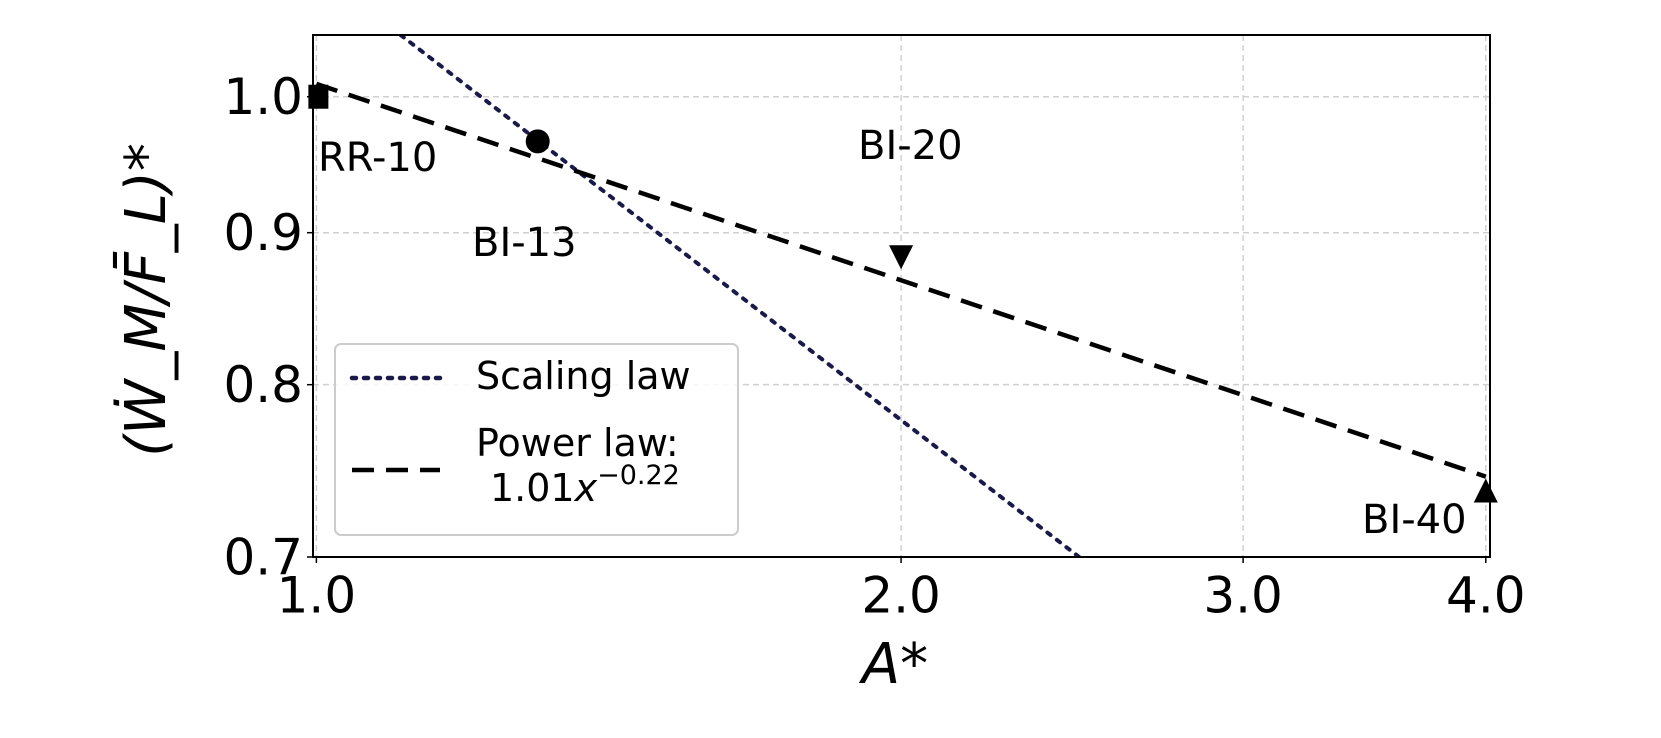  I want to click on marker-triangle-up, so click(1485, 490).